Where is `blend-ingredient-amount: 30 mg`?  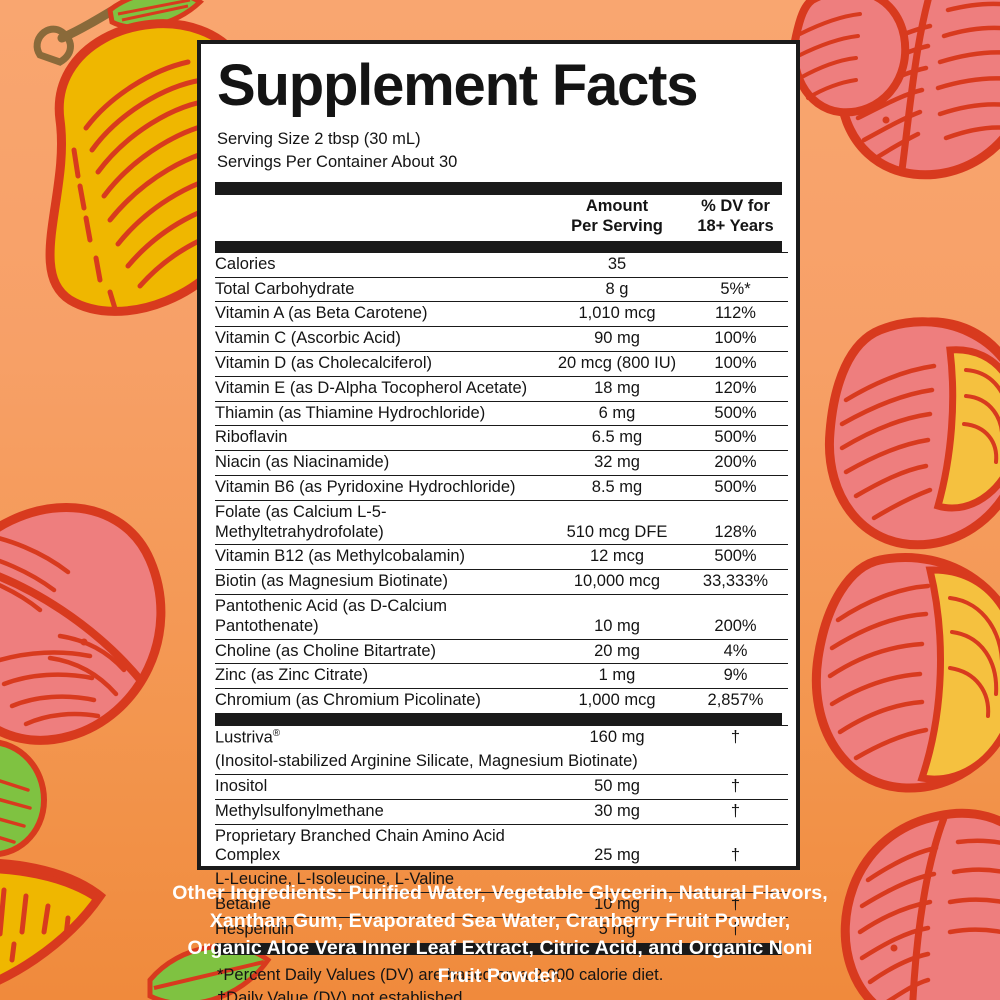 blend-ingredient-amount: 30 mg is located at coordinates (617, 811).